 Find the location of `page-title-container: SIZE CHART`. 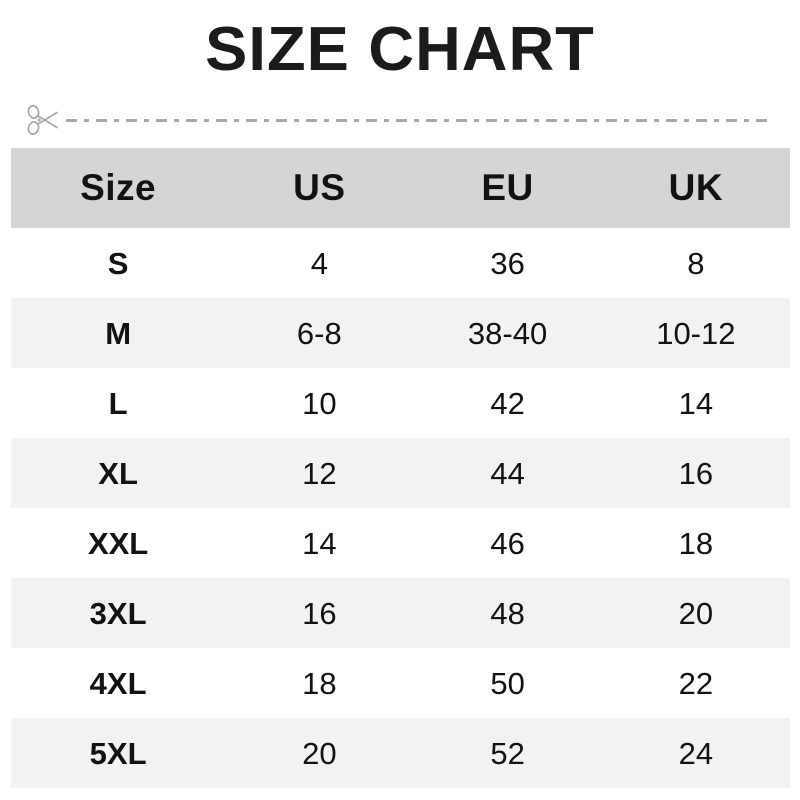

page-title-container: SIZE CHART is located at coordinates (400, 48).